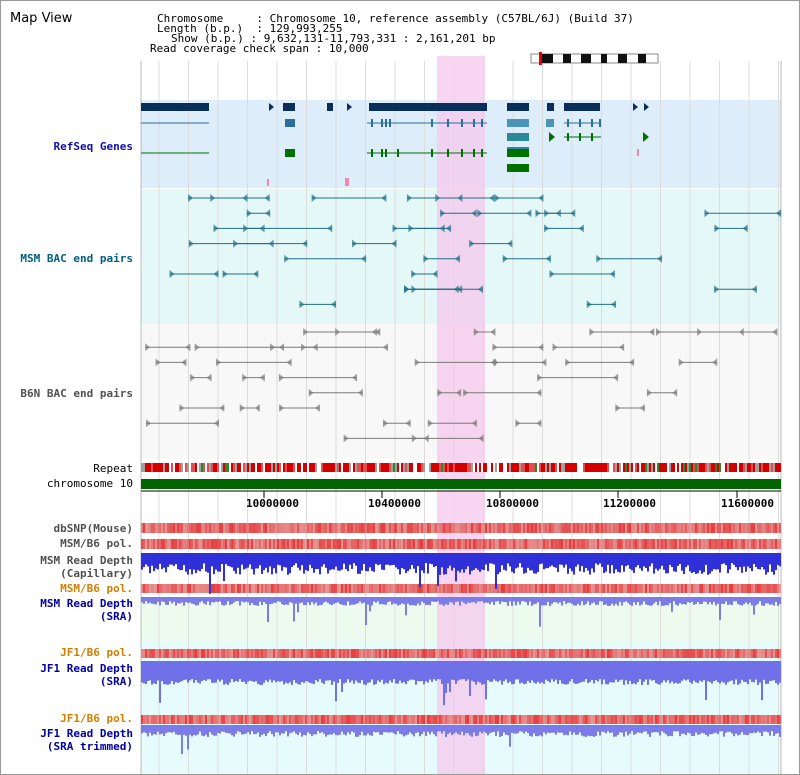 The height and width of the screenshot is (775, 800). I want to click on gene-exon, so click(568, 137).